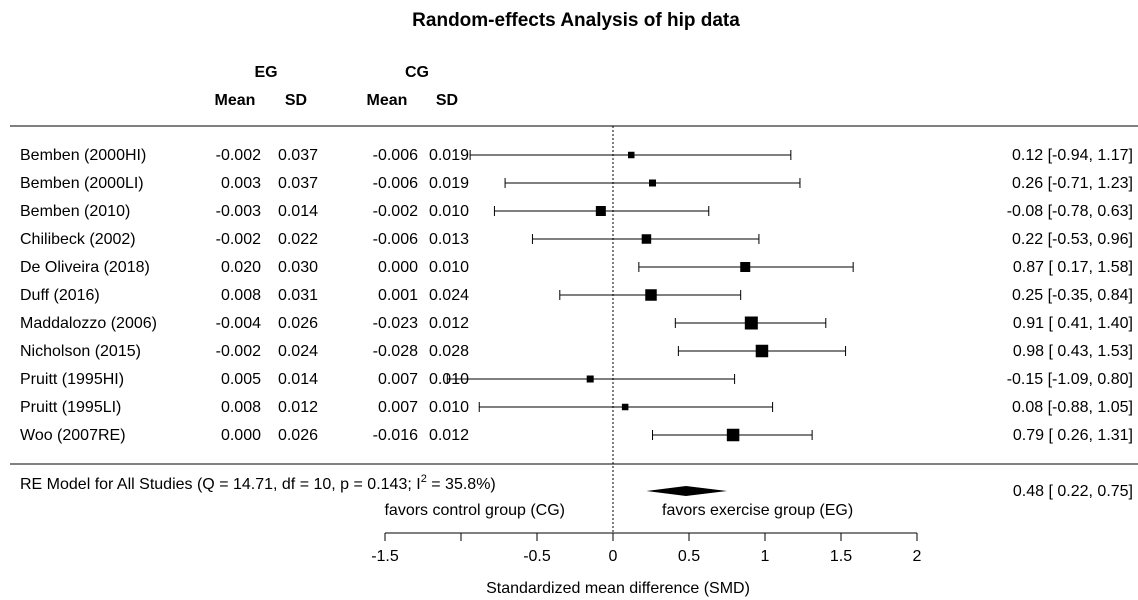  I want to click on summary-diamond, so click(686, 491).